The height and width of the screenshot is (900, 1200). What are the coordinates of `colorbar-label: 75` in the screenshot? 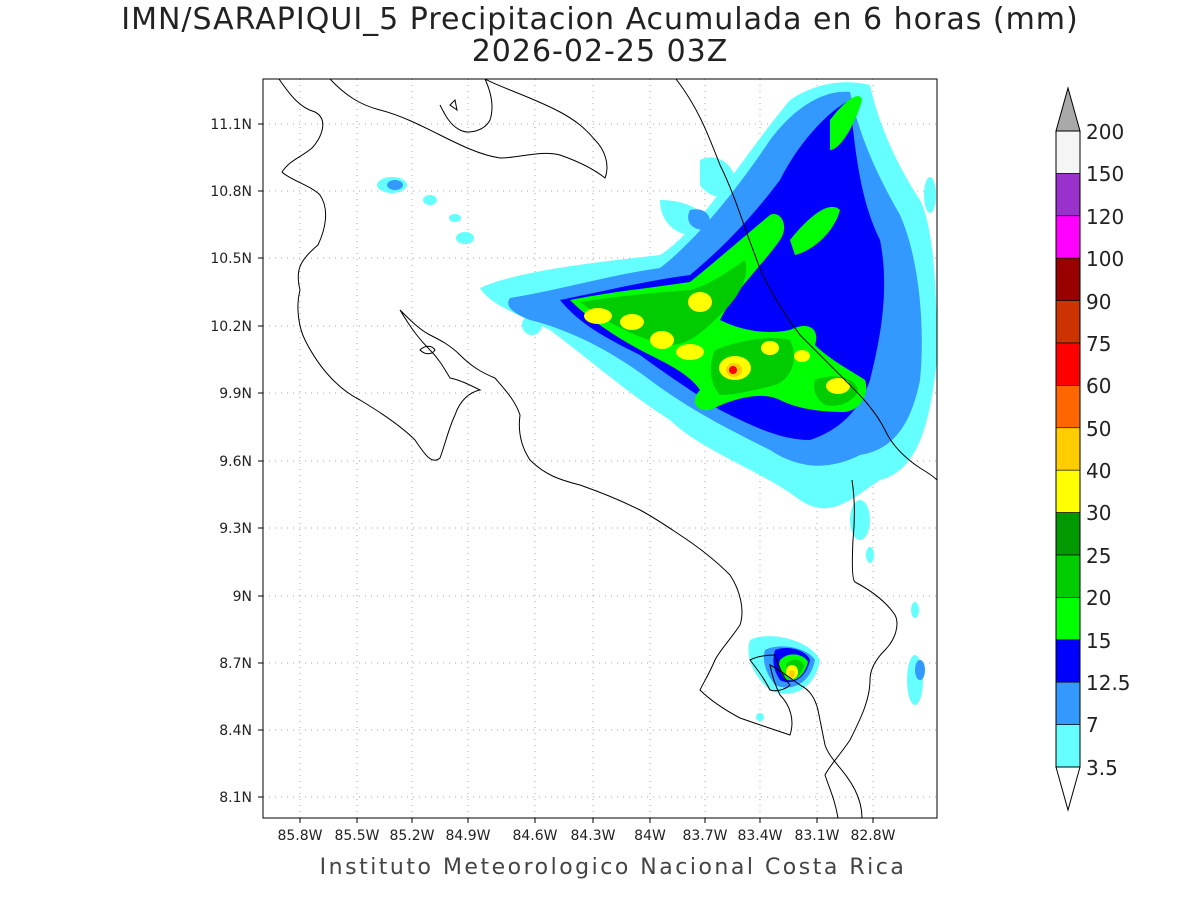 It's located at (1098, 344).